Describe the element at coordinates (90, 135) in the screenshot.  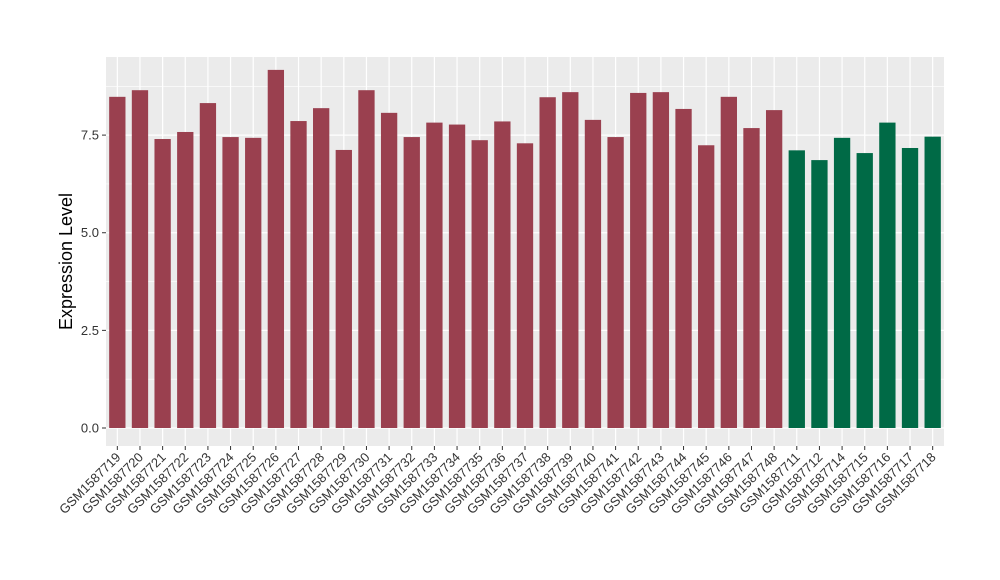
I see `y-tick-label: 7.5` at that location.